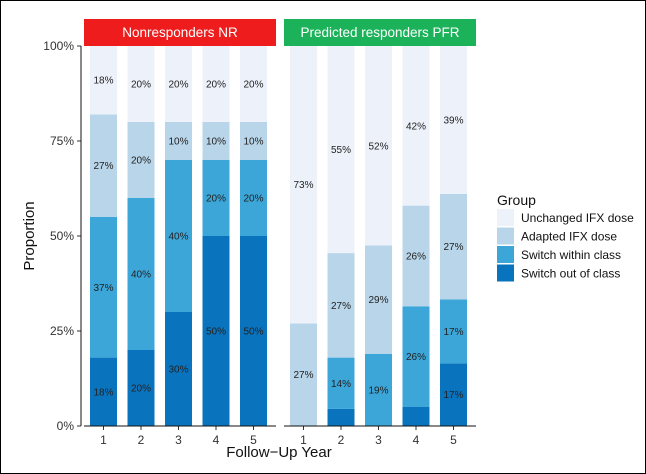 This screenshot has width=646, height=474. I want to click on bar-value-label: 52%, so click(378, 146).